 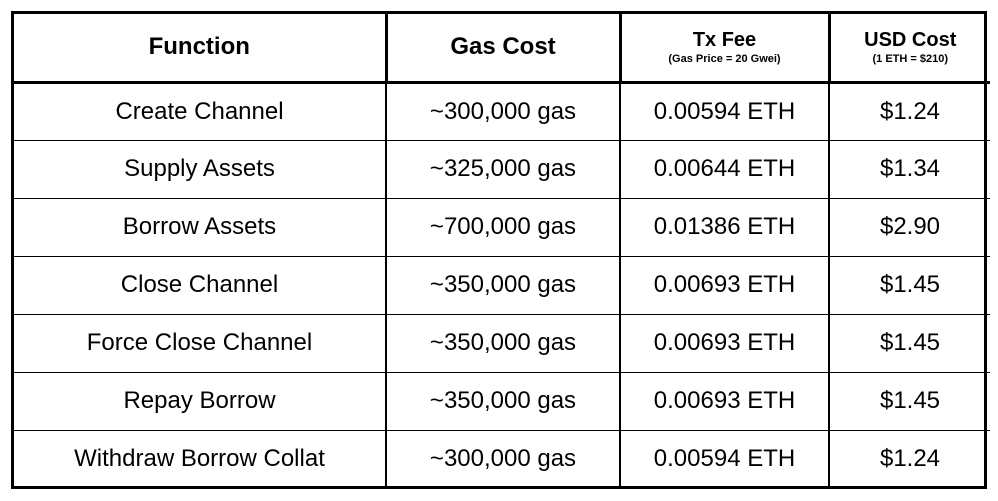 I want to click on header-usd-cost-title: USD Cost, so click(x=910, y=39).